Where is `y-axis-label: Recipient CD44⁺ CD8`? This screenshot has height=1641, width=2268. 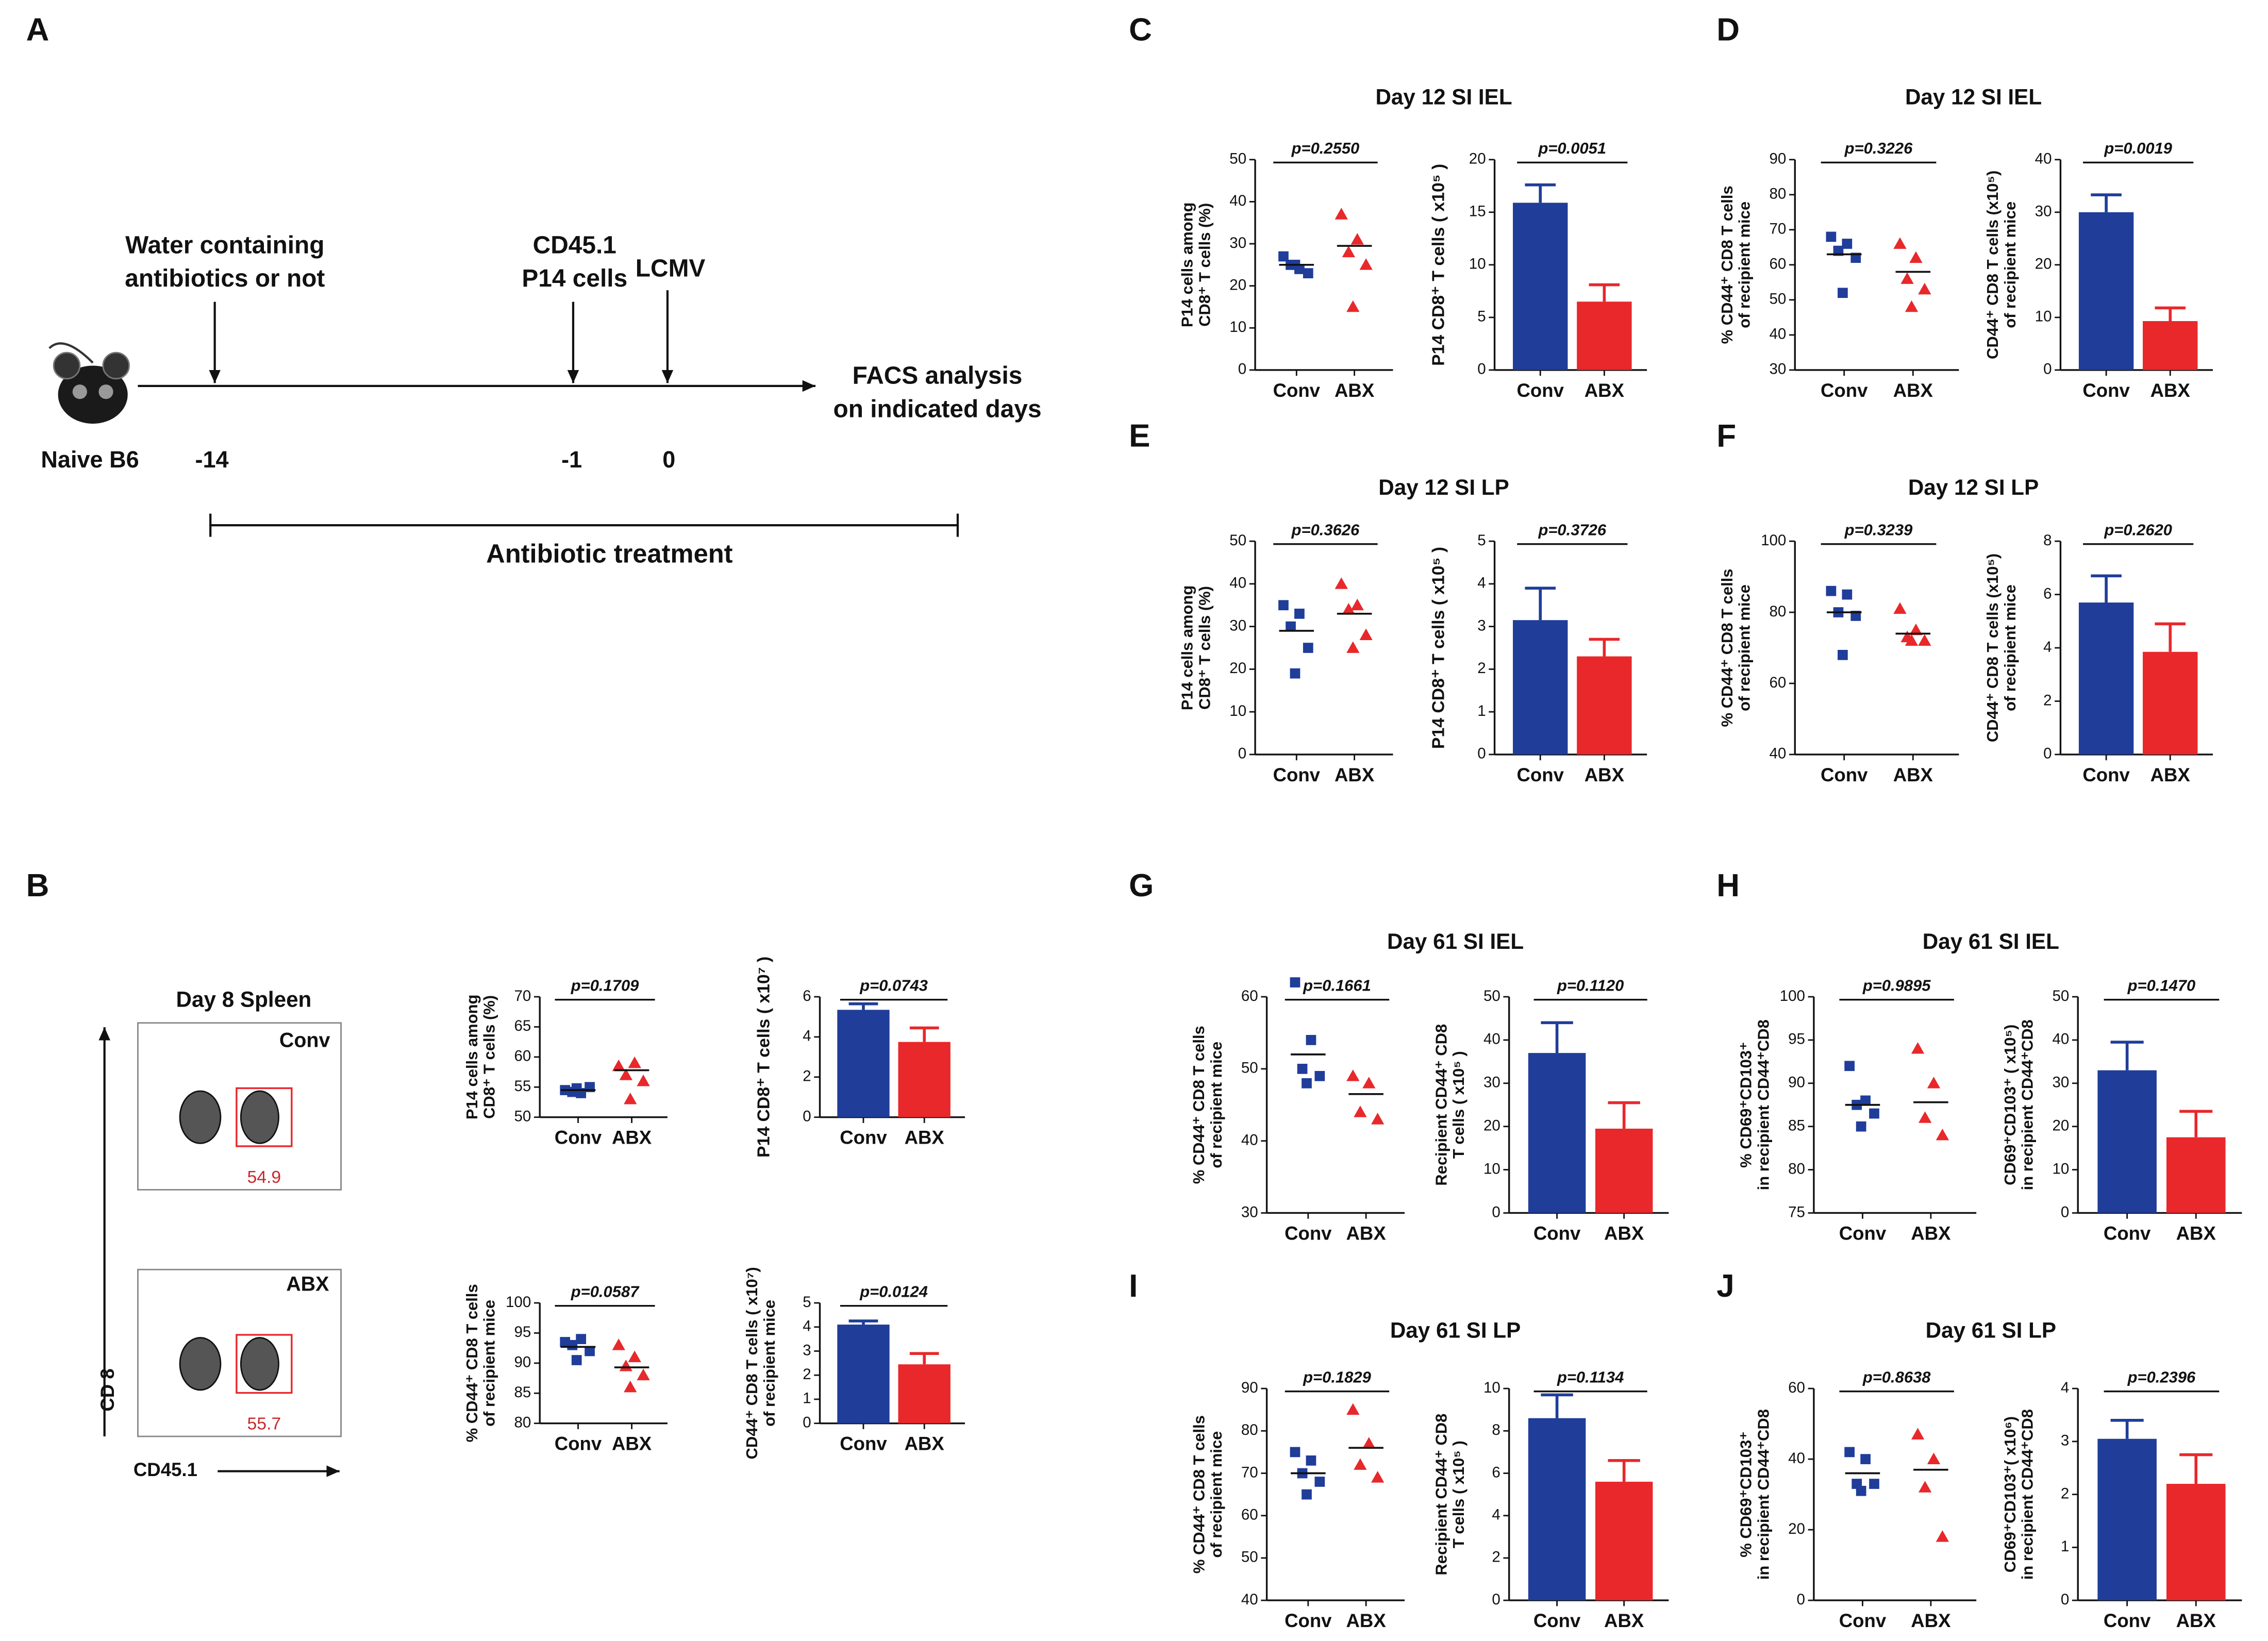
y-axis-label: Recipient CD44⁺ CD8 is located at coordinates (1441, 1105).